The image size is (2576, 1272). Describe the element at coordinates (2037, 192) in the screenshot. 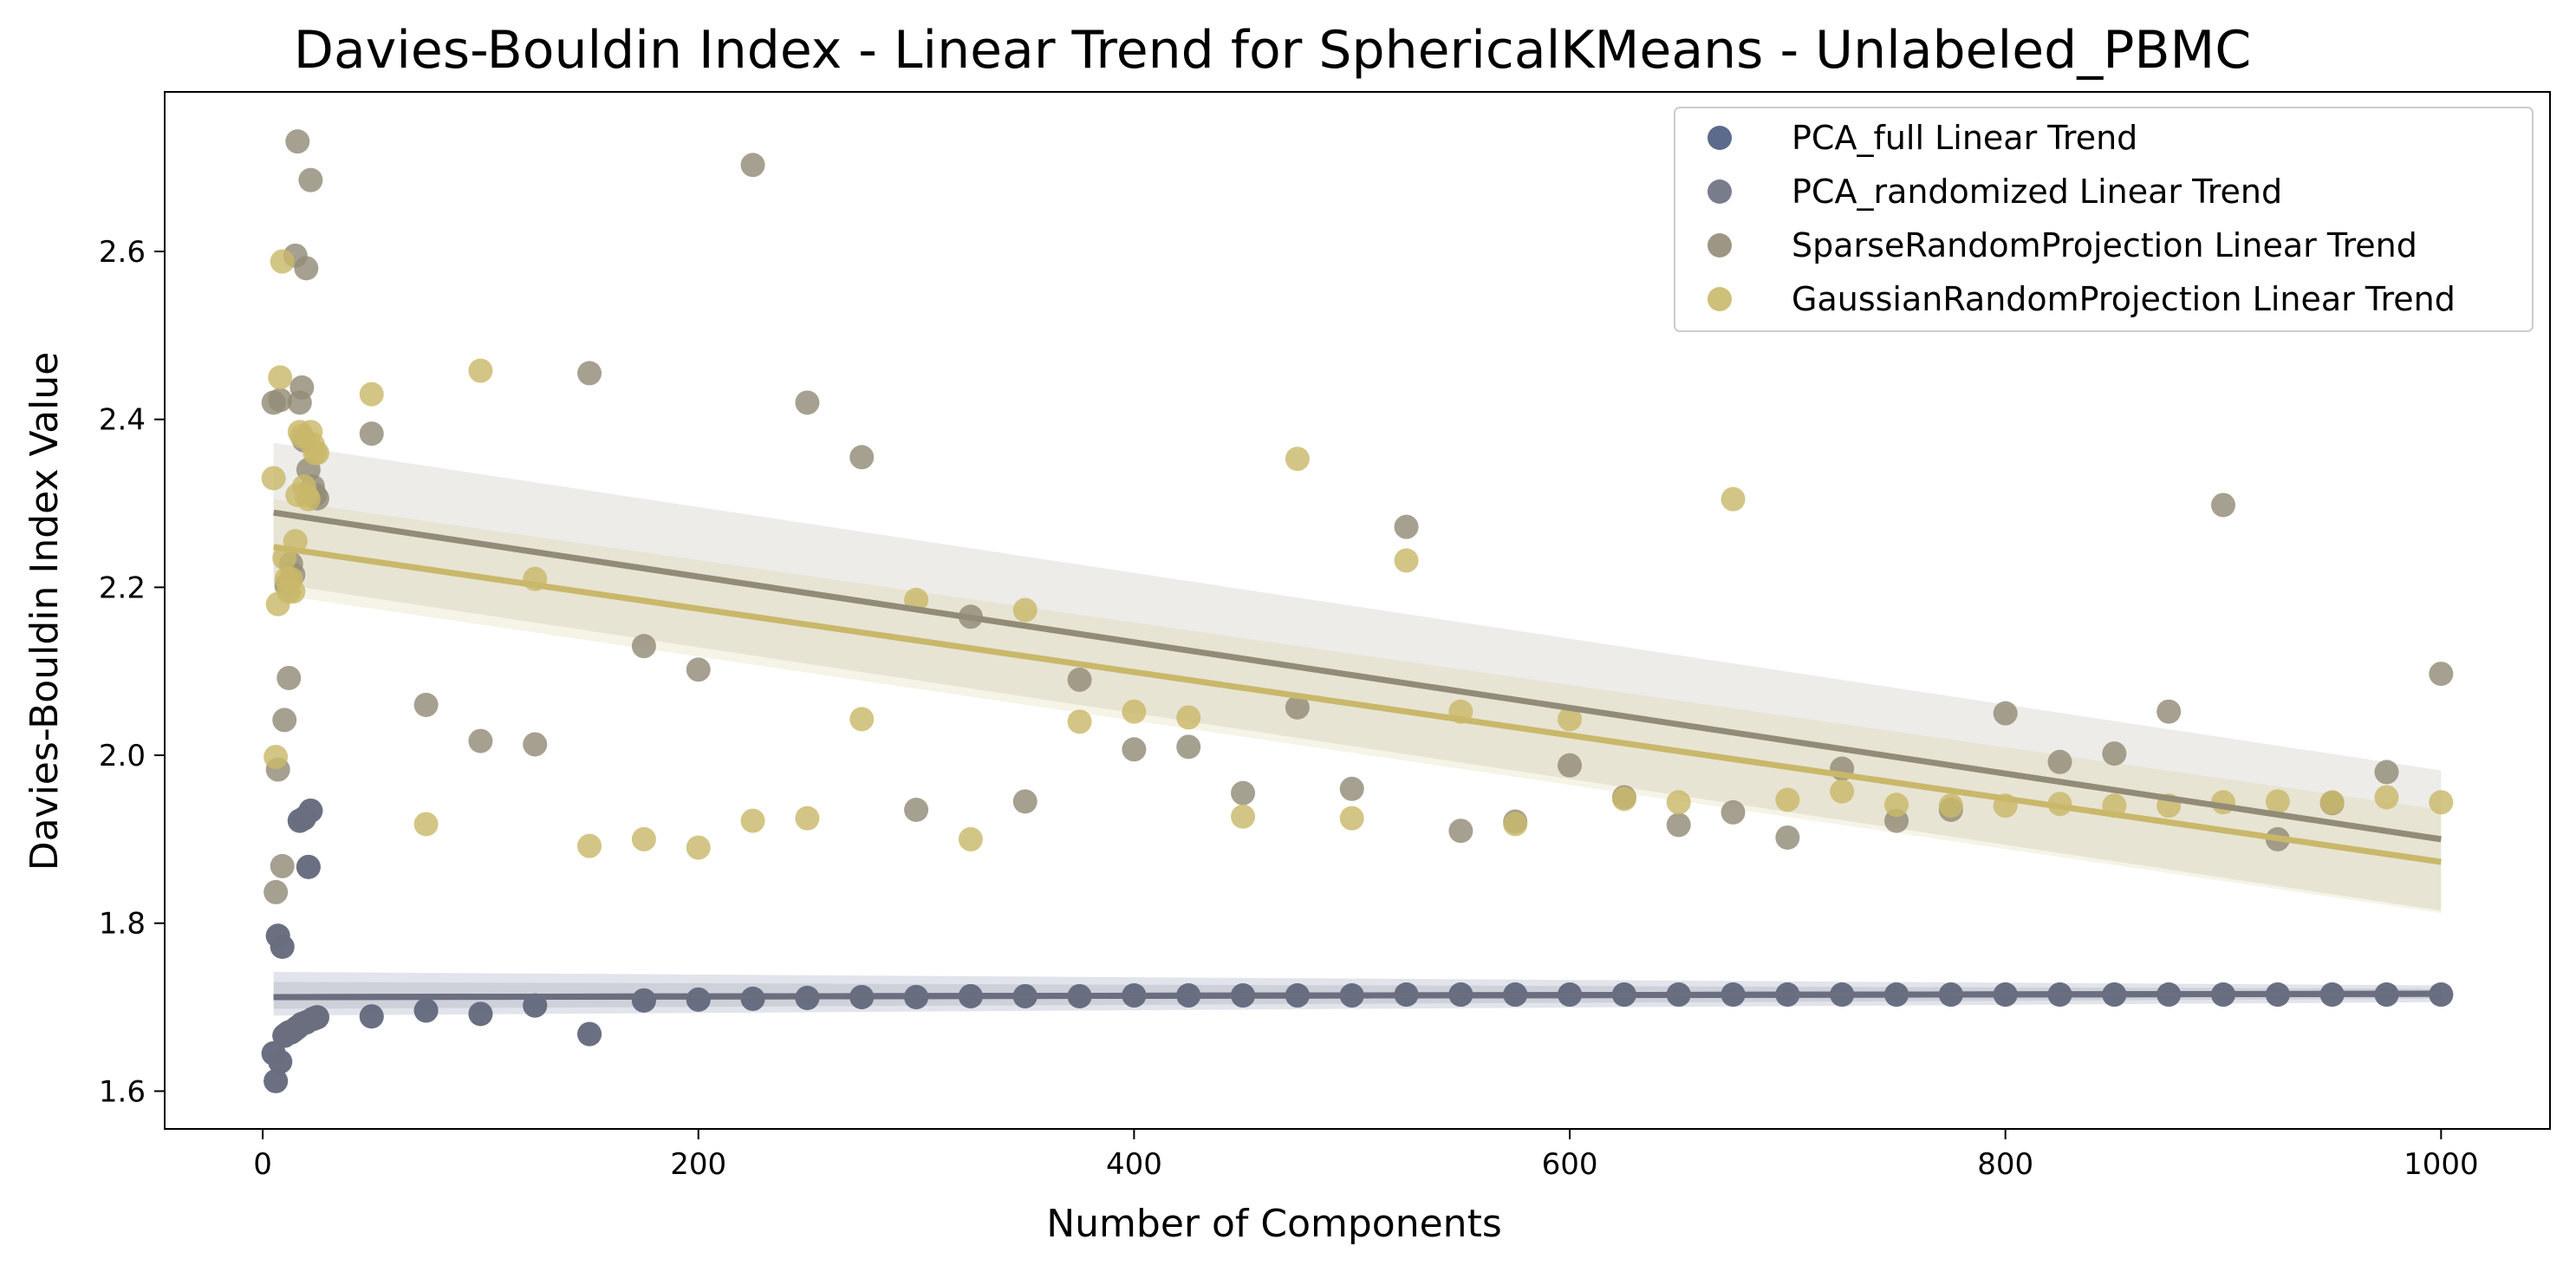

I see `legend-label: PCA_randomized Linear Trend` at that location.